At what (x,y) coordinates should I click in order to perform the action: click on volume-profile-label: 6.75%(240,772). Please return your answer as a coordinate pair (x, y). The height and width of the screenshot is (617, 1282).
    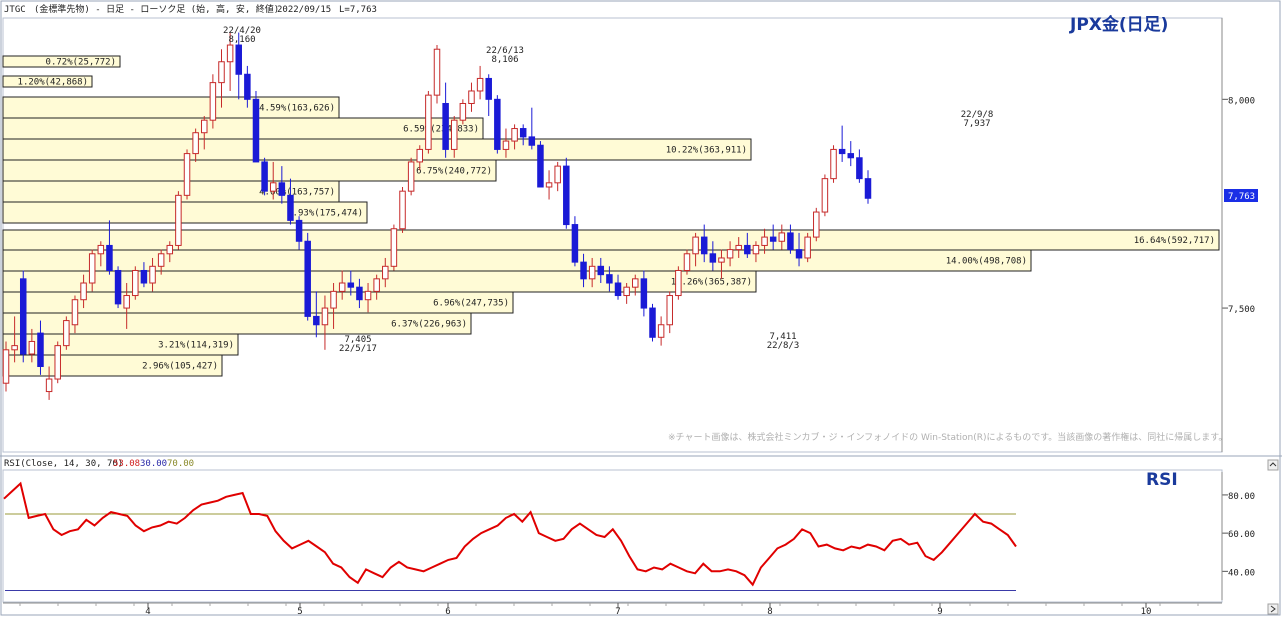
    Looking at the image, I should click on (454, 172).